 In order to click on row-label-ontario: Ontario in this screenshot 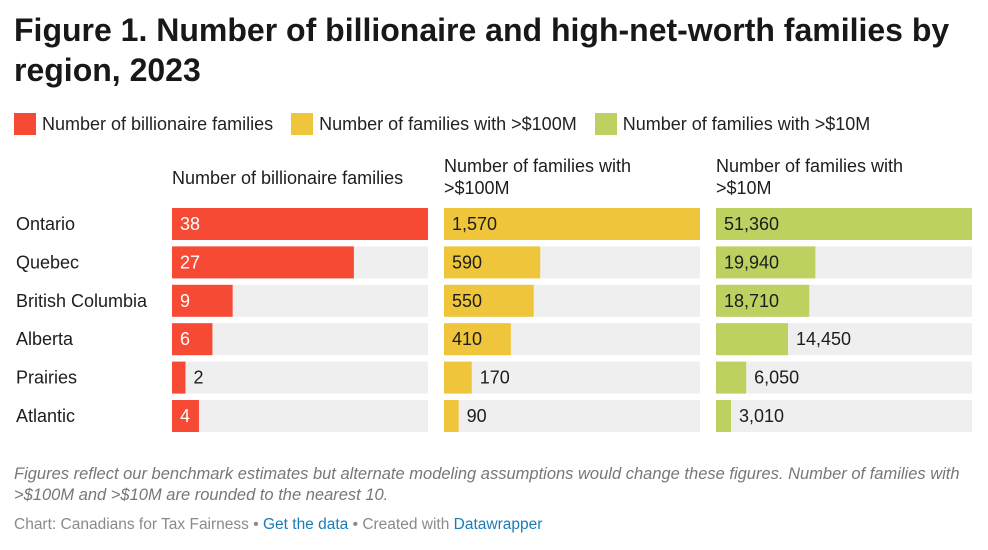, I will do `click(45, 224)`.